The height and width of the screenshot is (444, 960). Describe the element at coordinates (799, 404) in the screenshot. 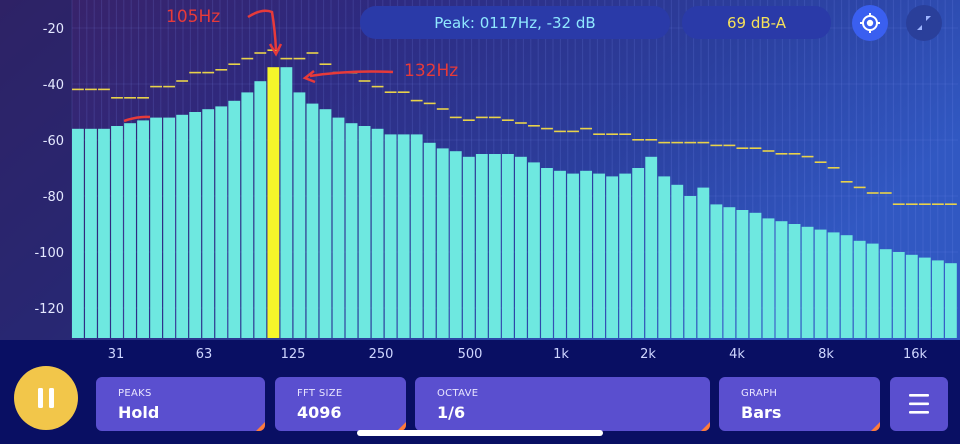

I see `graph-control: GRAPH Bars` at that location.